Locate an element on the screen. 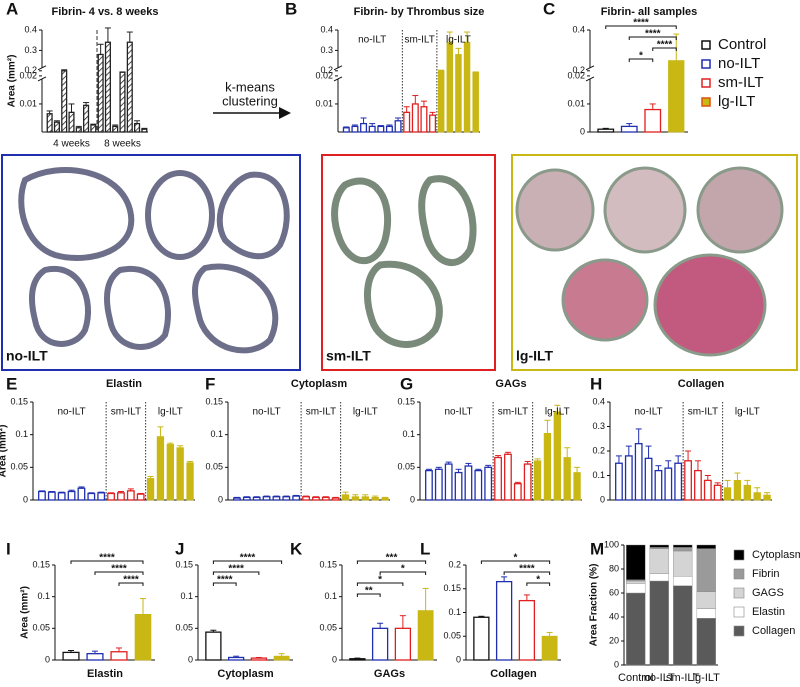 The width and height of the screenshot is (800, 687). chart-title: GAGs is located at coordinates (510, 384).